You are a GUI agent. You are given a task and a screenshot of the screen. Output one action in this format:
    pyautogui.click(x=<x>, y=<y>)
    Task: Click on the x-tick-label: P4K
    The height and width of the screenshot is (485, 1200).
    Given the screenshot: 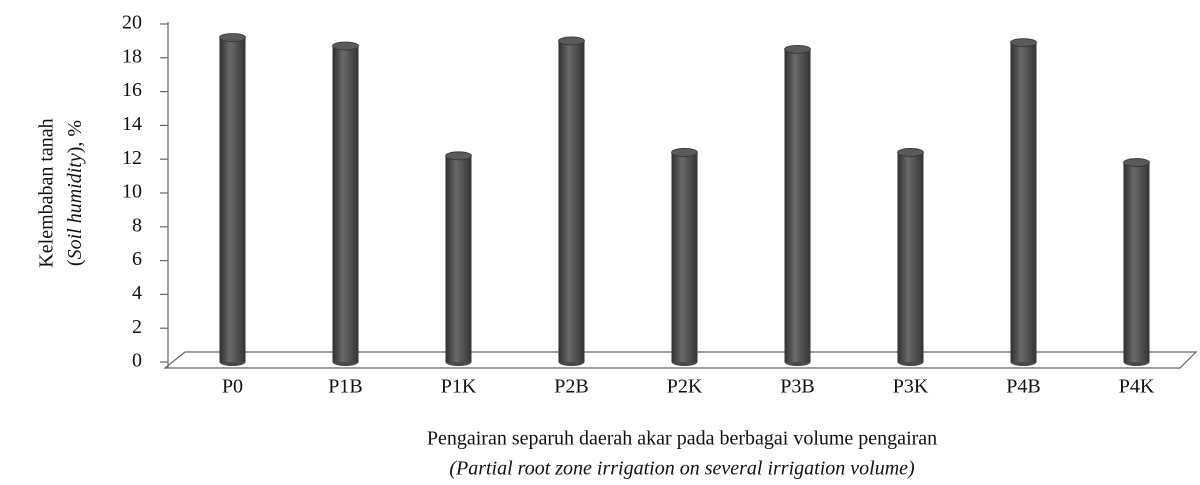 What is the action you would take?
    pyautogui.click(x=1137, y=387)
    